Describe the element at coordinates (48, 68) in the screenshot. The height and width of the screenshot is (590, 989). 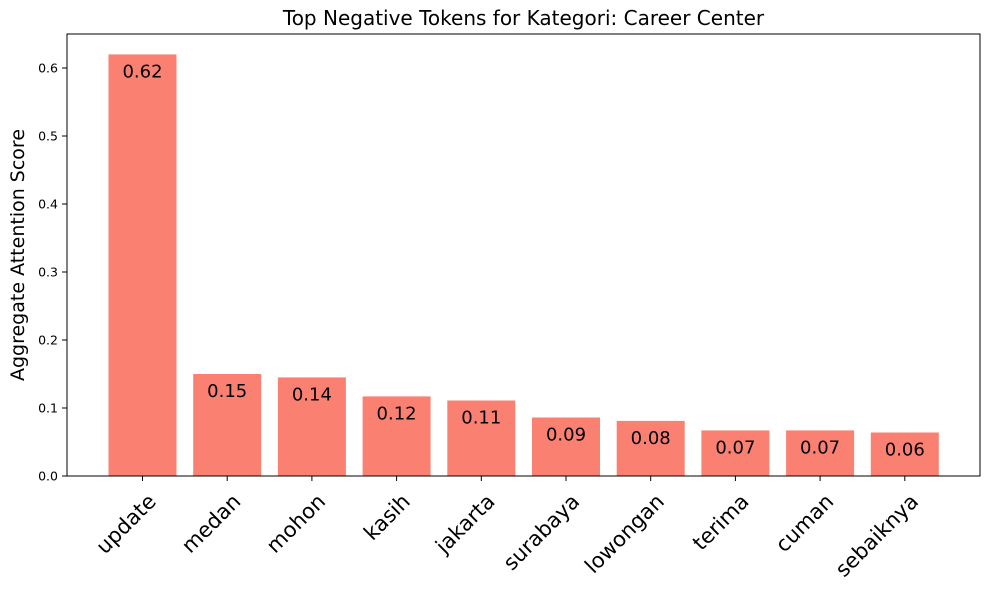
I see `y-tick-label-6: 0.6` at that location.